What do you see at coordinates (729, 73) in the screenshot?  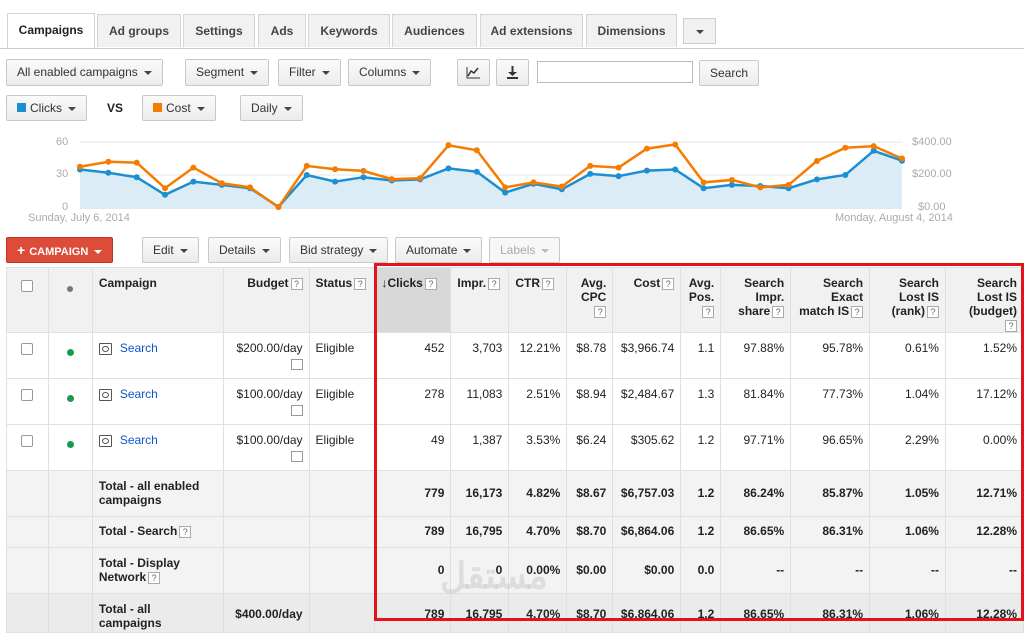 I see `search-button: Search` at bounding box center [729, 73].